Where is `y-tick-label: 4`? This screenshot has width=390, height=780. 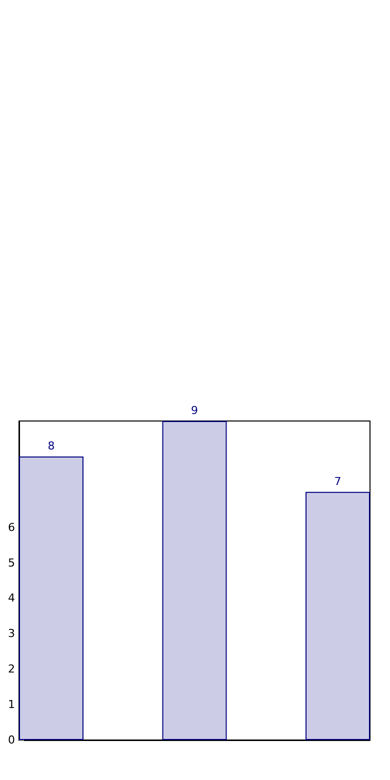 y-tick-label: 4 is located at coordinates (11, 598).